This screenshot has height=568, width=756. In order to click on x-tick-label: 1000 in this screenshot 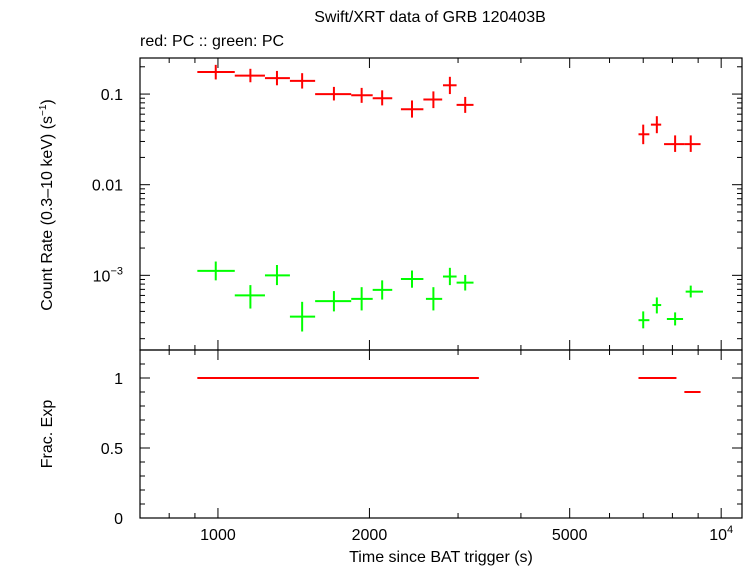, I will do `click(218, 535)`.